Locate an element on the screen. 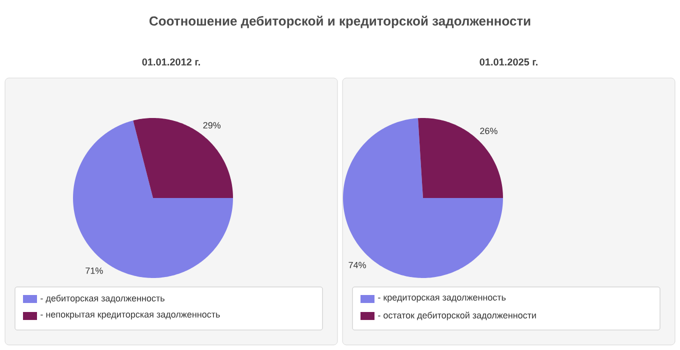  chart-subtitle: 01.01.2025 г. is located at coordinates (509, 62).